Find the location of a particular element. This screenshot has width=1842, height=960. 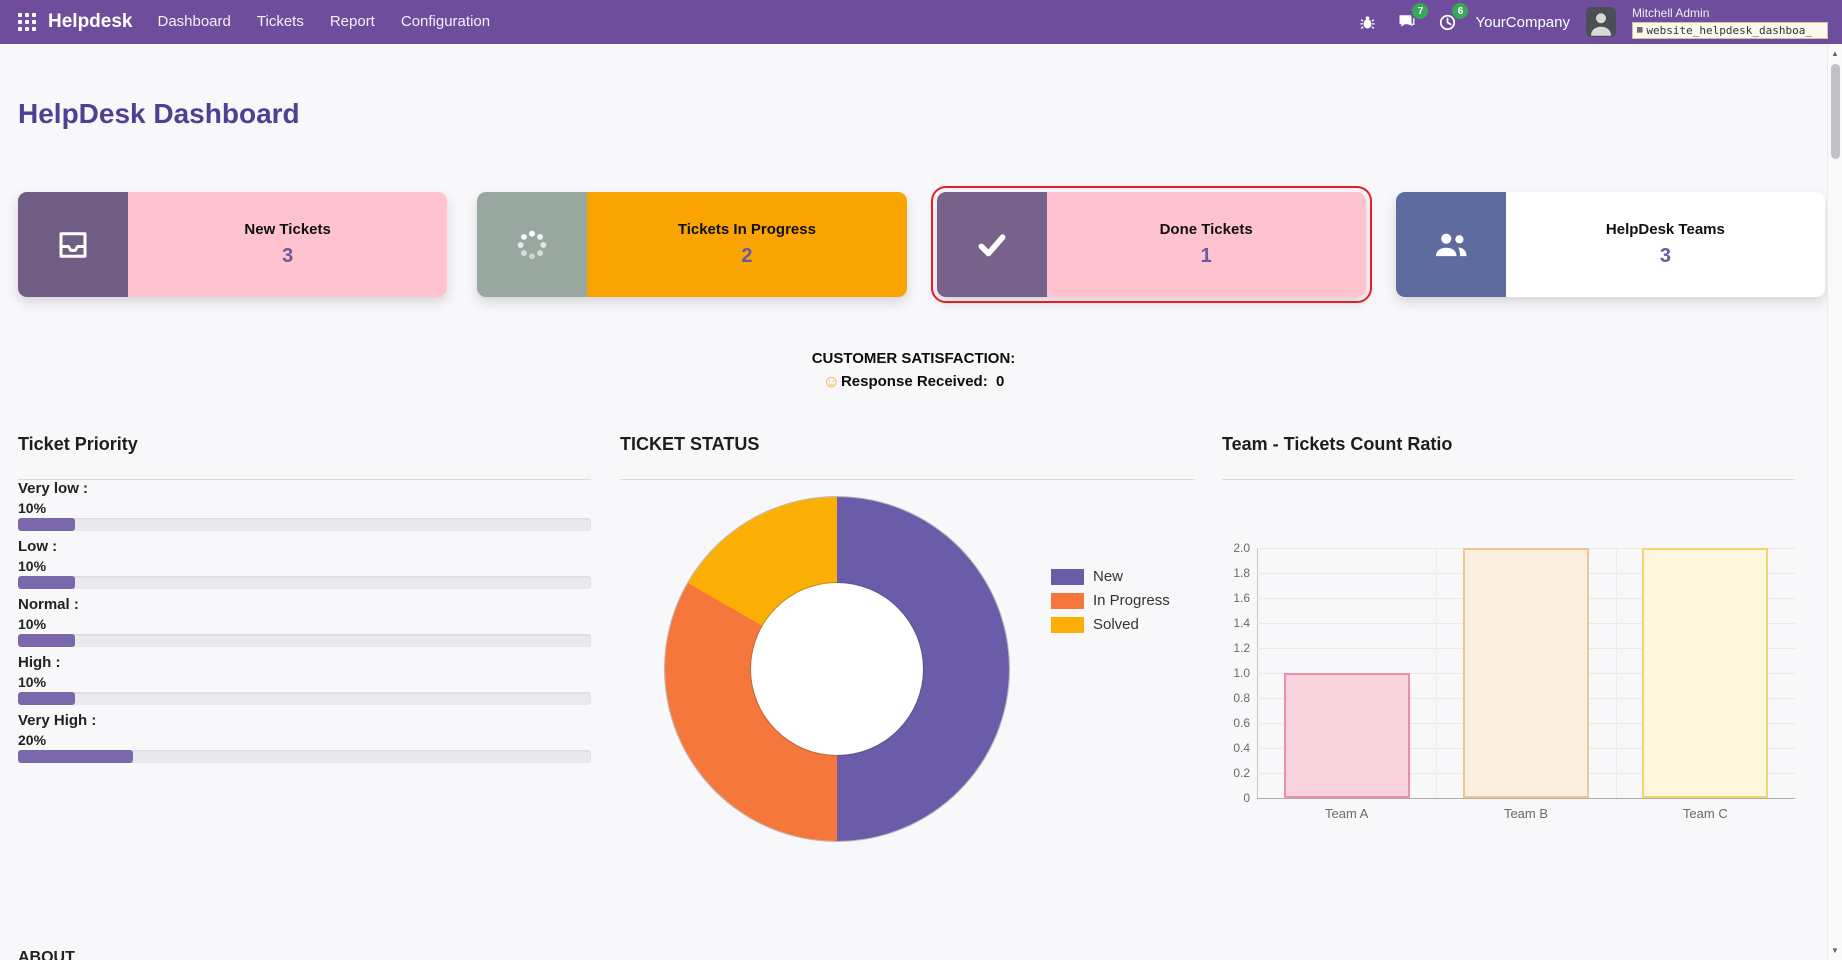

priority-percent: 20% is located at coordinates (32, 740).